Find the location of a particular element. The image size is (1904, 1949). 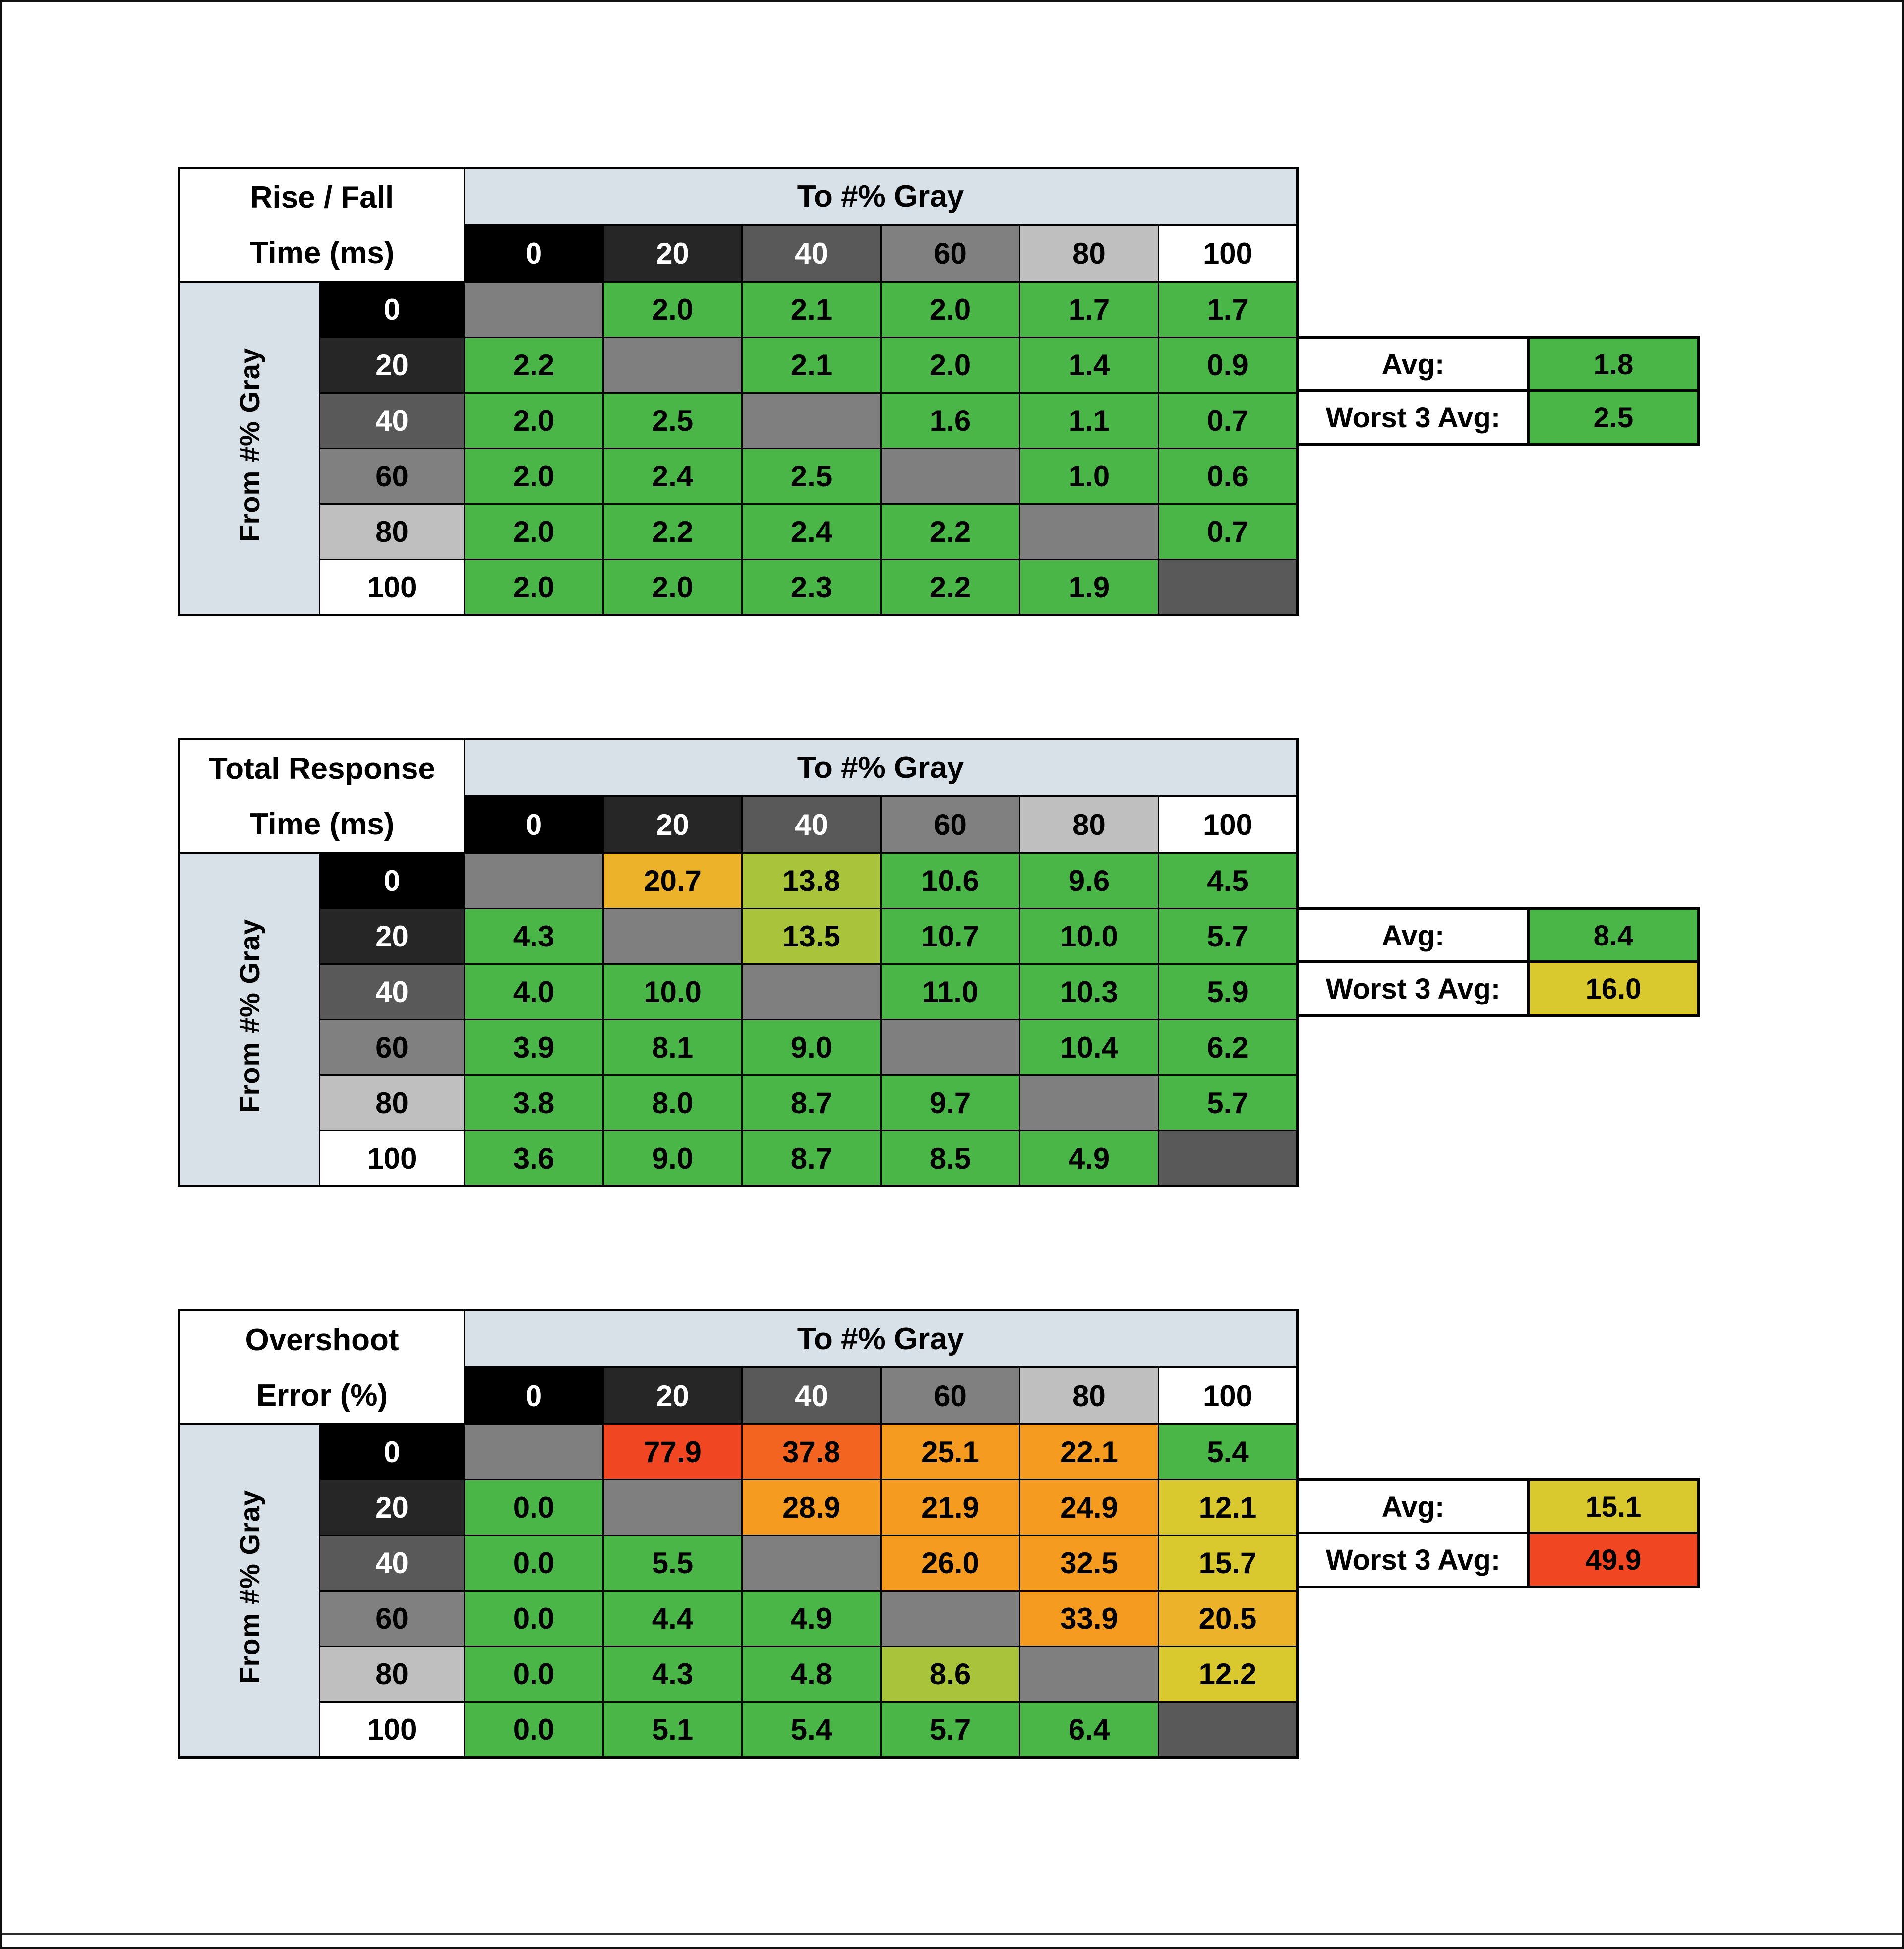

value-cell: 8.6 is located at coordinates (950, 1675).